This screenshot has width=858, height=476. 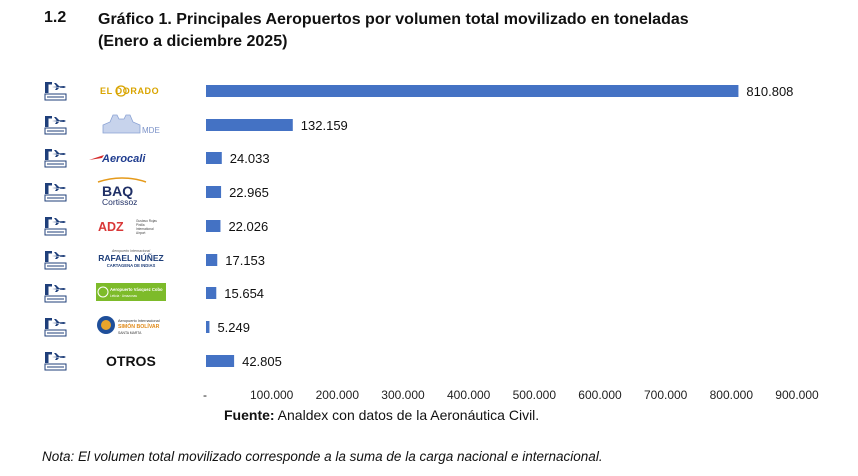 I want to click on adz-logo-text: ADZ, so click(x=111, y=227).